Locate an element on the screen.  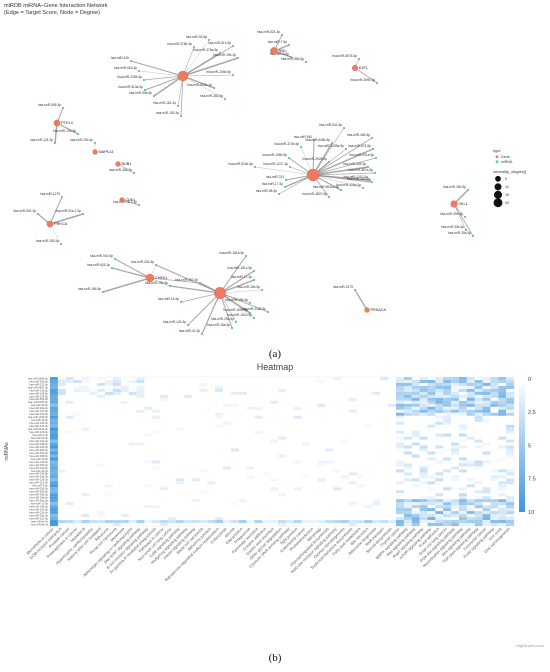
heatmap-row-label: hsa-miR-125-5p is located at coordinates (38, 432).